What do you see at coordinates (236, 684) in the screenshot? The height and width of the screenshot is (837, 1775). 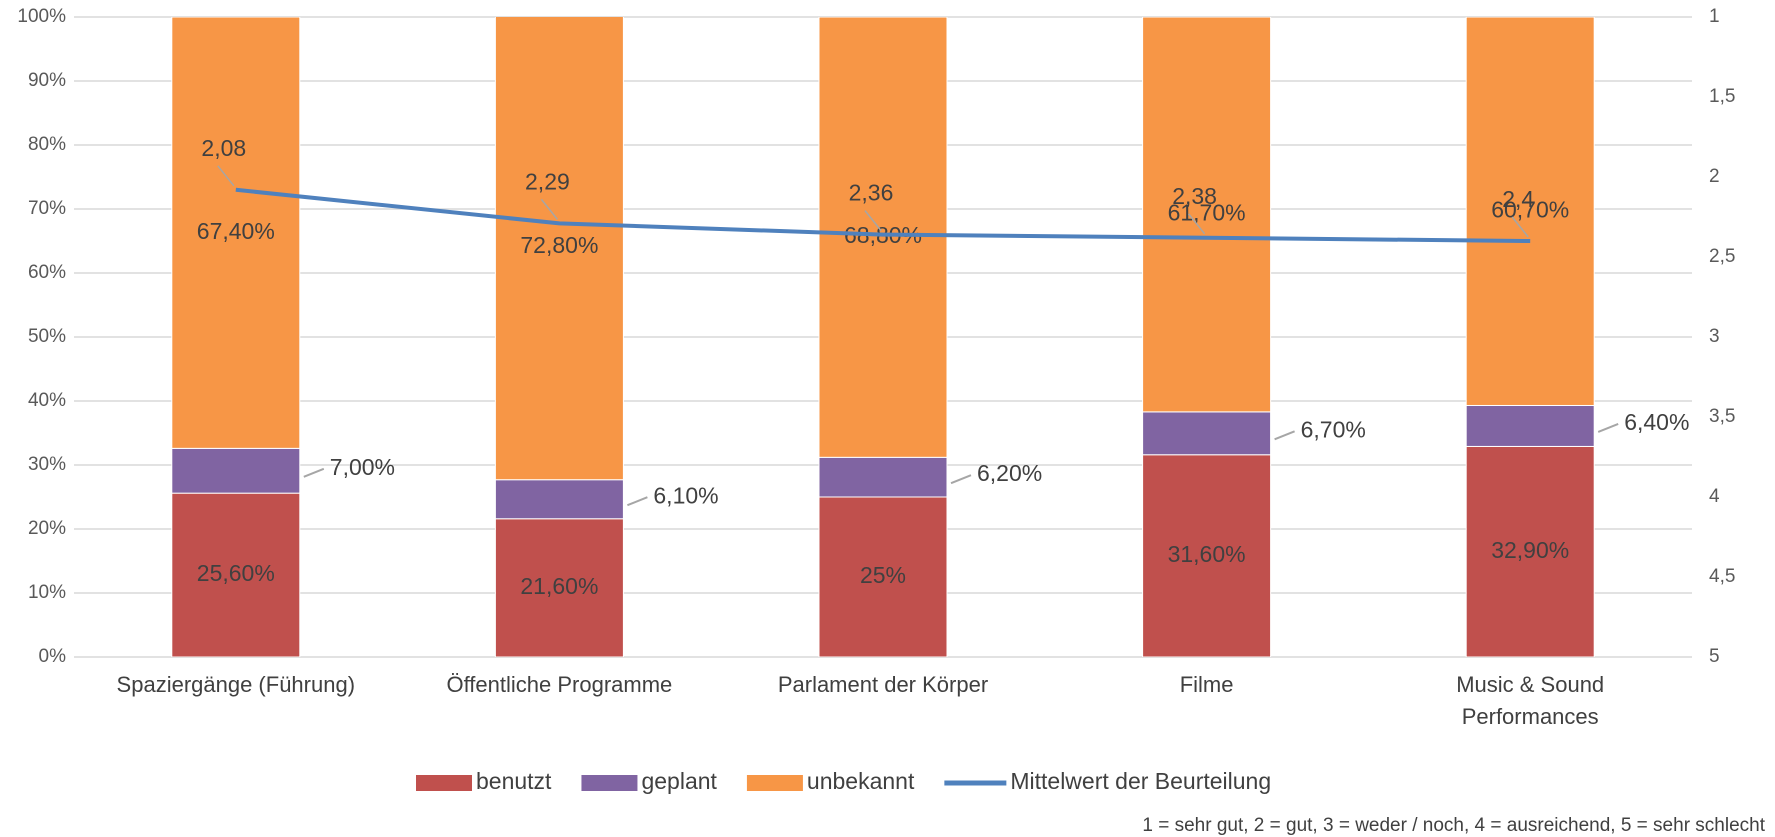 I see `x-tick-label: Spaziergänge (Führung)` at bounding box center [236, 684].